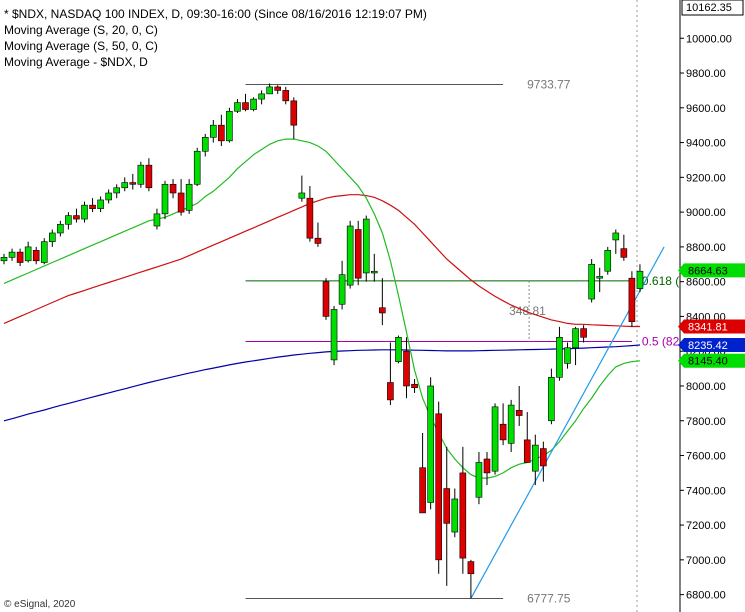 Image resolution: width=745 pixels, height=612 pixels. Describe the element at coordinates (708, 271) in the screenshot. I see `price-tag-label: 8664.63` at that location.